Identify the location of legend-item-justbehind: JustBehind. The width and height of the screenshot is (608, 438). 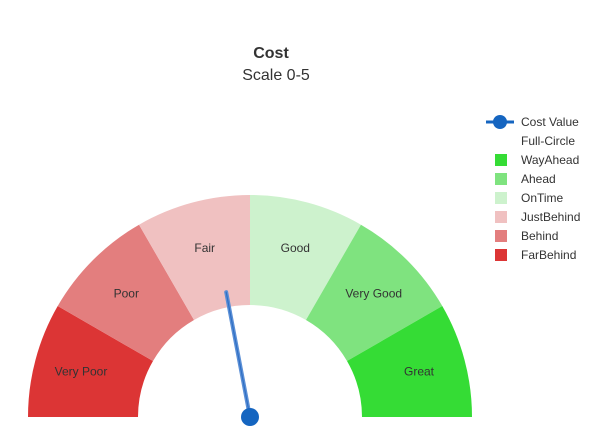
(537, 217).